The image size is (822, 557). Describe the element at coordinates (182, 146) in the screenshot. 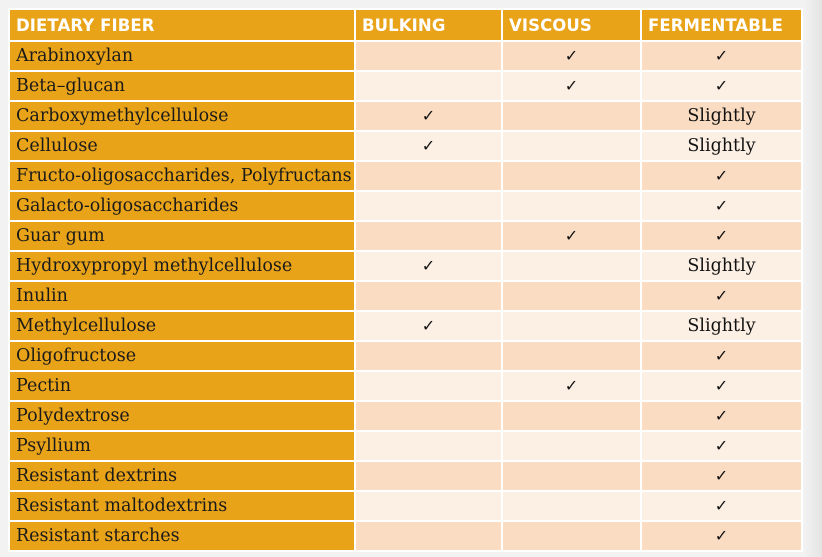

I see `fiber-name-cell: Cellulose` at that location.